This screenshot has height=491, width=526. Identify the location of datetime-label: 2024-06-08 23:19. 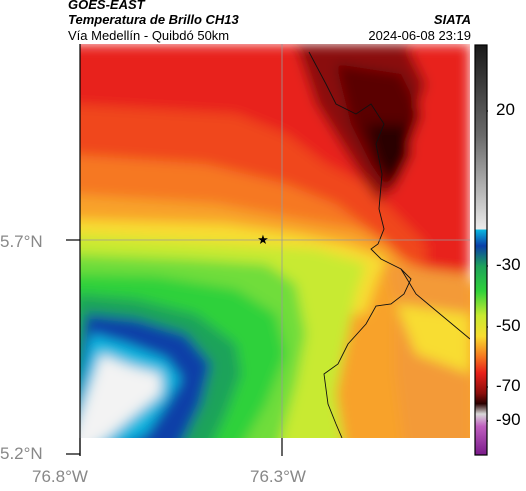
(419, 35).